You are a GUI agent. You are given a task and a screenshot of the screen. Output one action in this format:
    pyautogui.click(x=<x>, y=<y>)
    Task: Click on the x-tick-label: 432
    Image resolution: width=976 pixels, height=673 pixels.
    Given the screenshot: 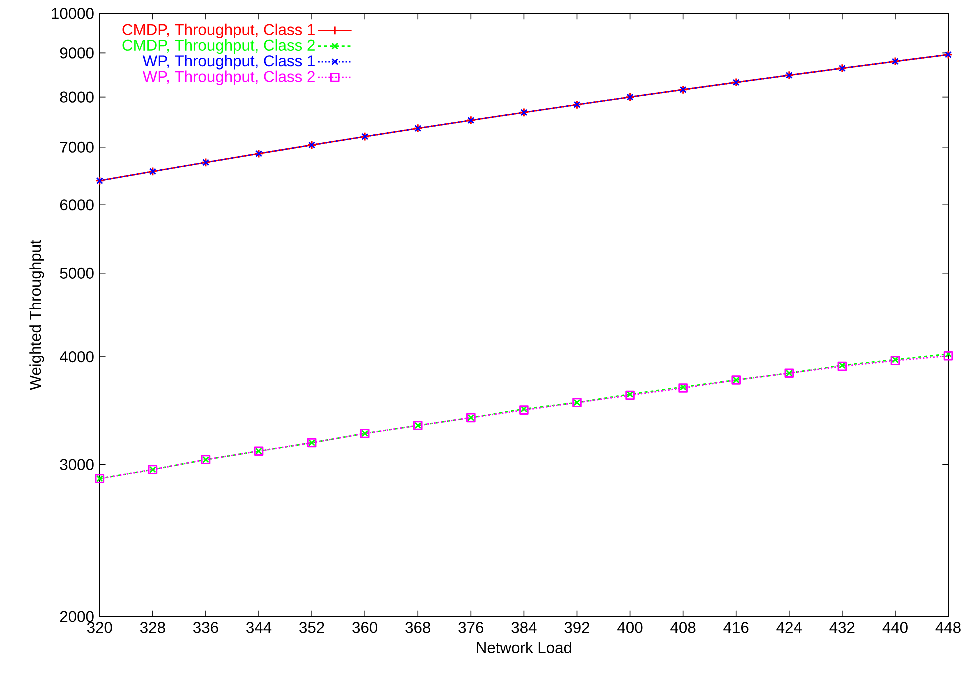 What is the action you would take?
    pyautogui.click(x=842, y=628)
    